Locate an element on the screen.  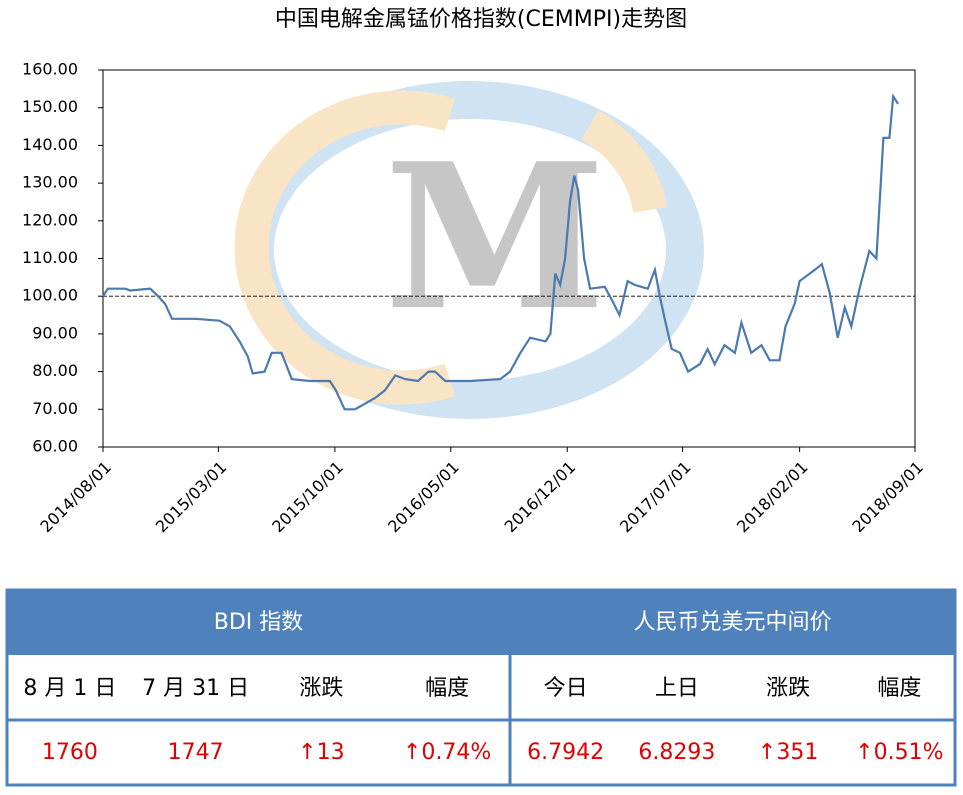
cell-value: 6.7942 is located at coordinates (565, 752).